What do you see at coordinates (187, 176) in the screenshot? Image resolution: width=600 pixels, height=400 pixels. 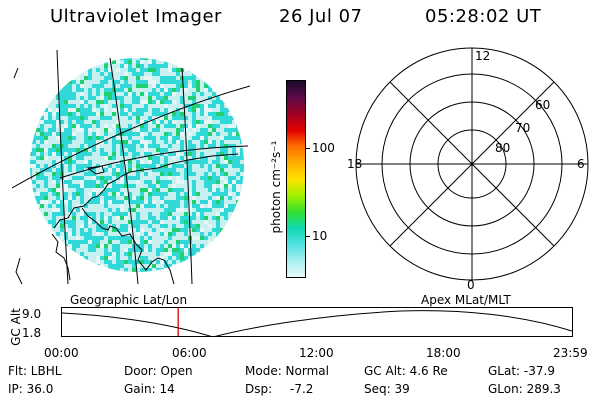 I see `meridian-line` at bounding box center [187, 176].